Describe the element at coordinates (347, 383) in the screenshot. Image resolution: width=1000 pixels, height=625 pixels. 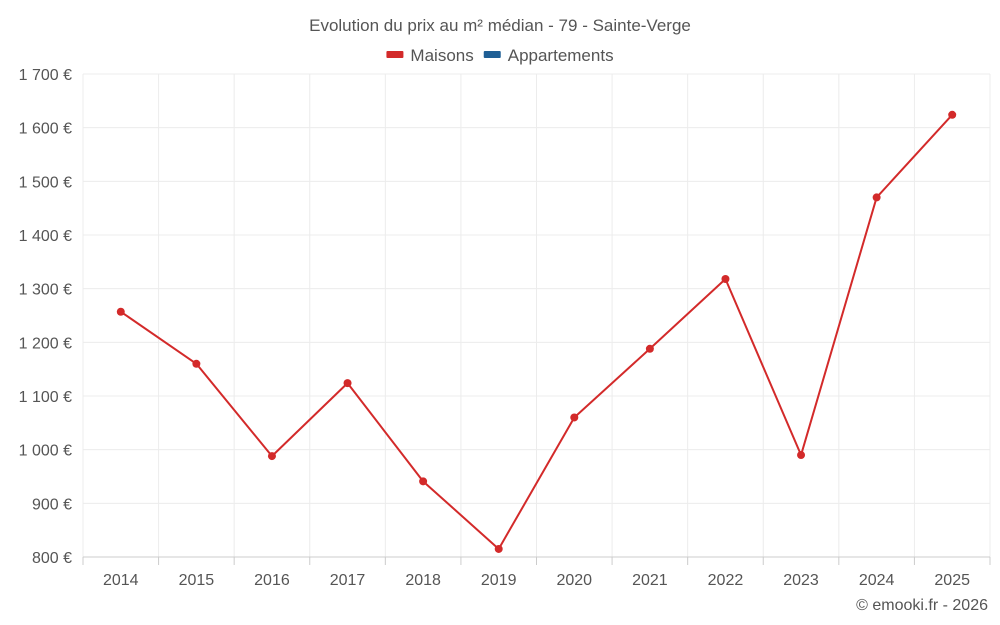
I see `data-point-2017` at that location.